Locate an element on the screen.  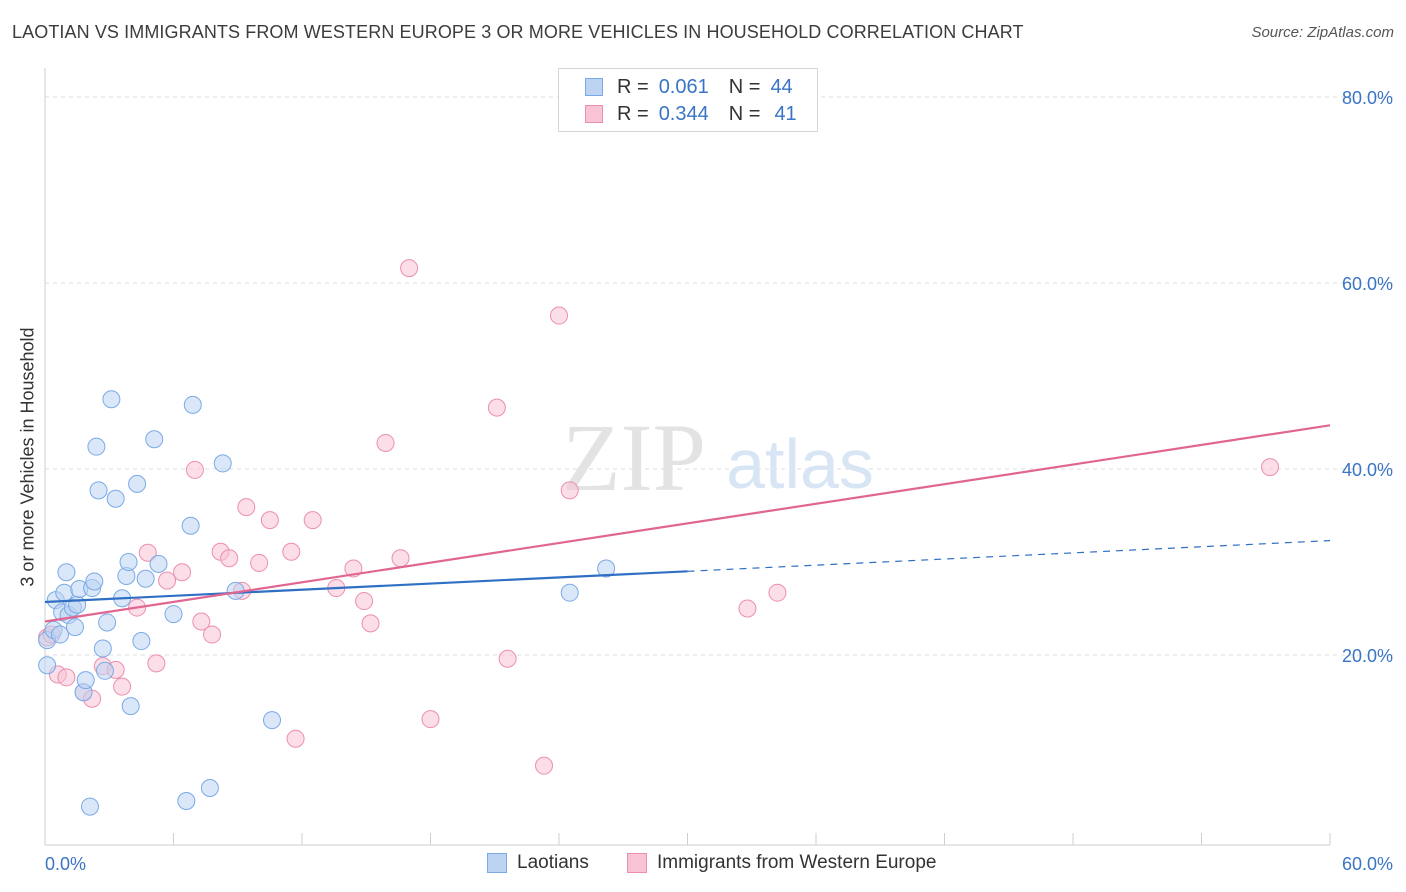
x-tick-label-1: 60.0% is located at coordinates (1367, 864).